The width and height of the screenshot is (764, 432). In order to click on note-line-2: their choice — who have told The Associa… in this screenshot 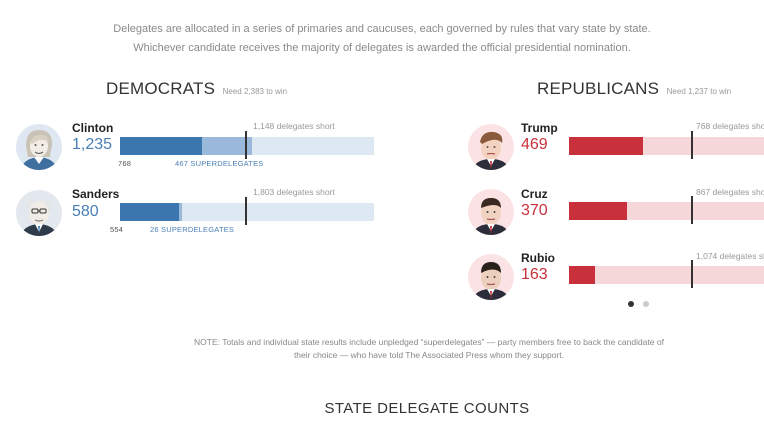, I will do `click(429, 355)`.